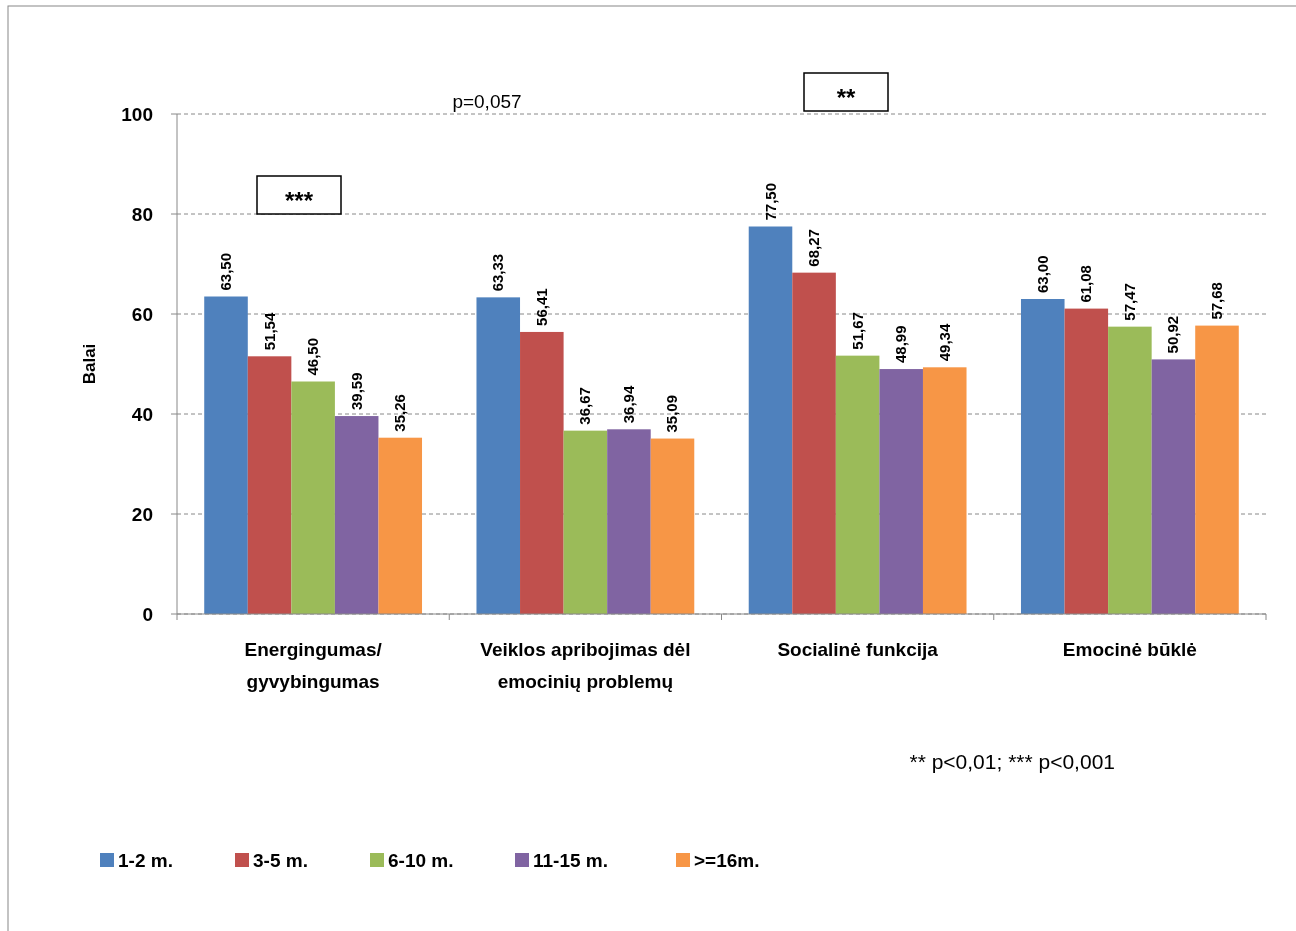  What do you see at coordinates (857, 331) in the screenshot?
I see `data-label: 51,67` at bounding box center [857, 331].